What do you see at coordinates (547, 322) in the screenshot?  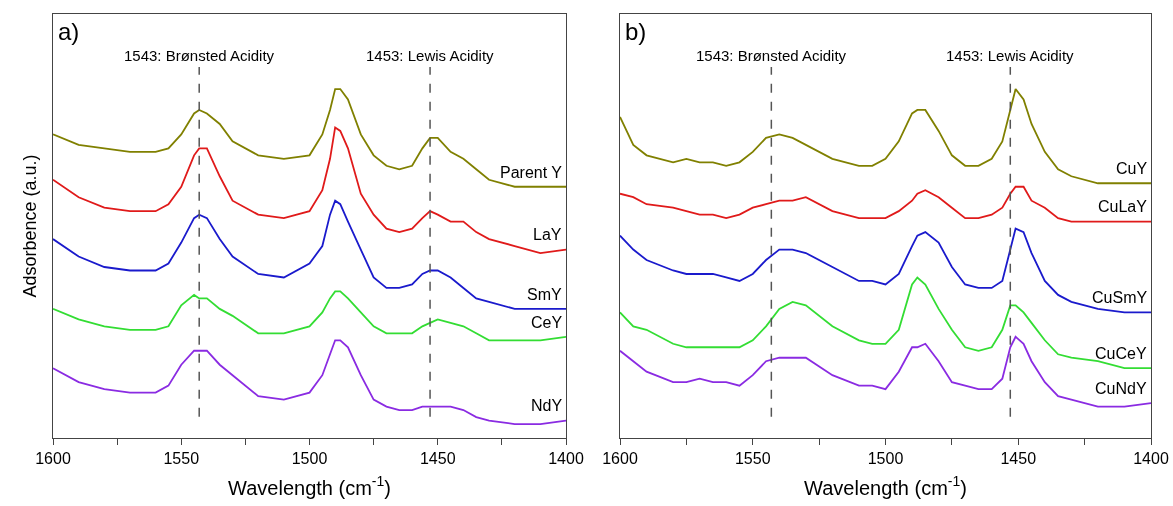 I see `series-label: CeY` at bounding box center [547, 322].